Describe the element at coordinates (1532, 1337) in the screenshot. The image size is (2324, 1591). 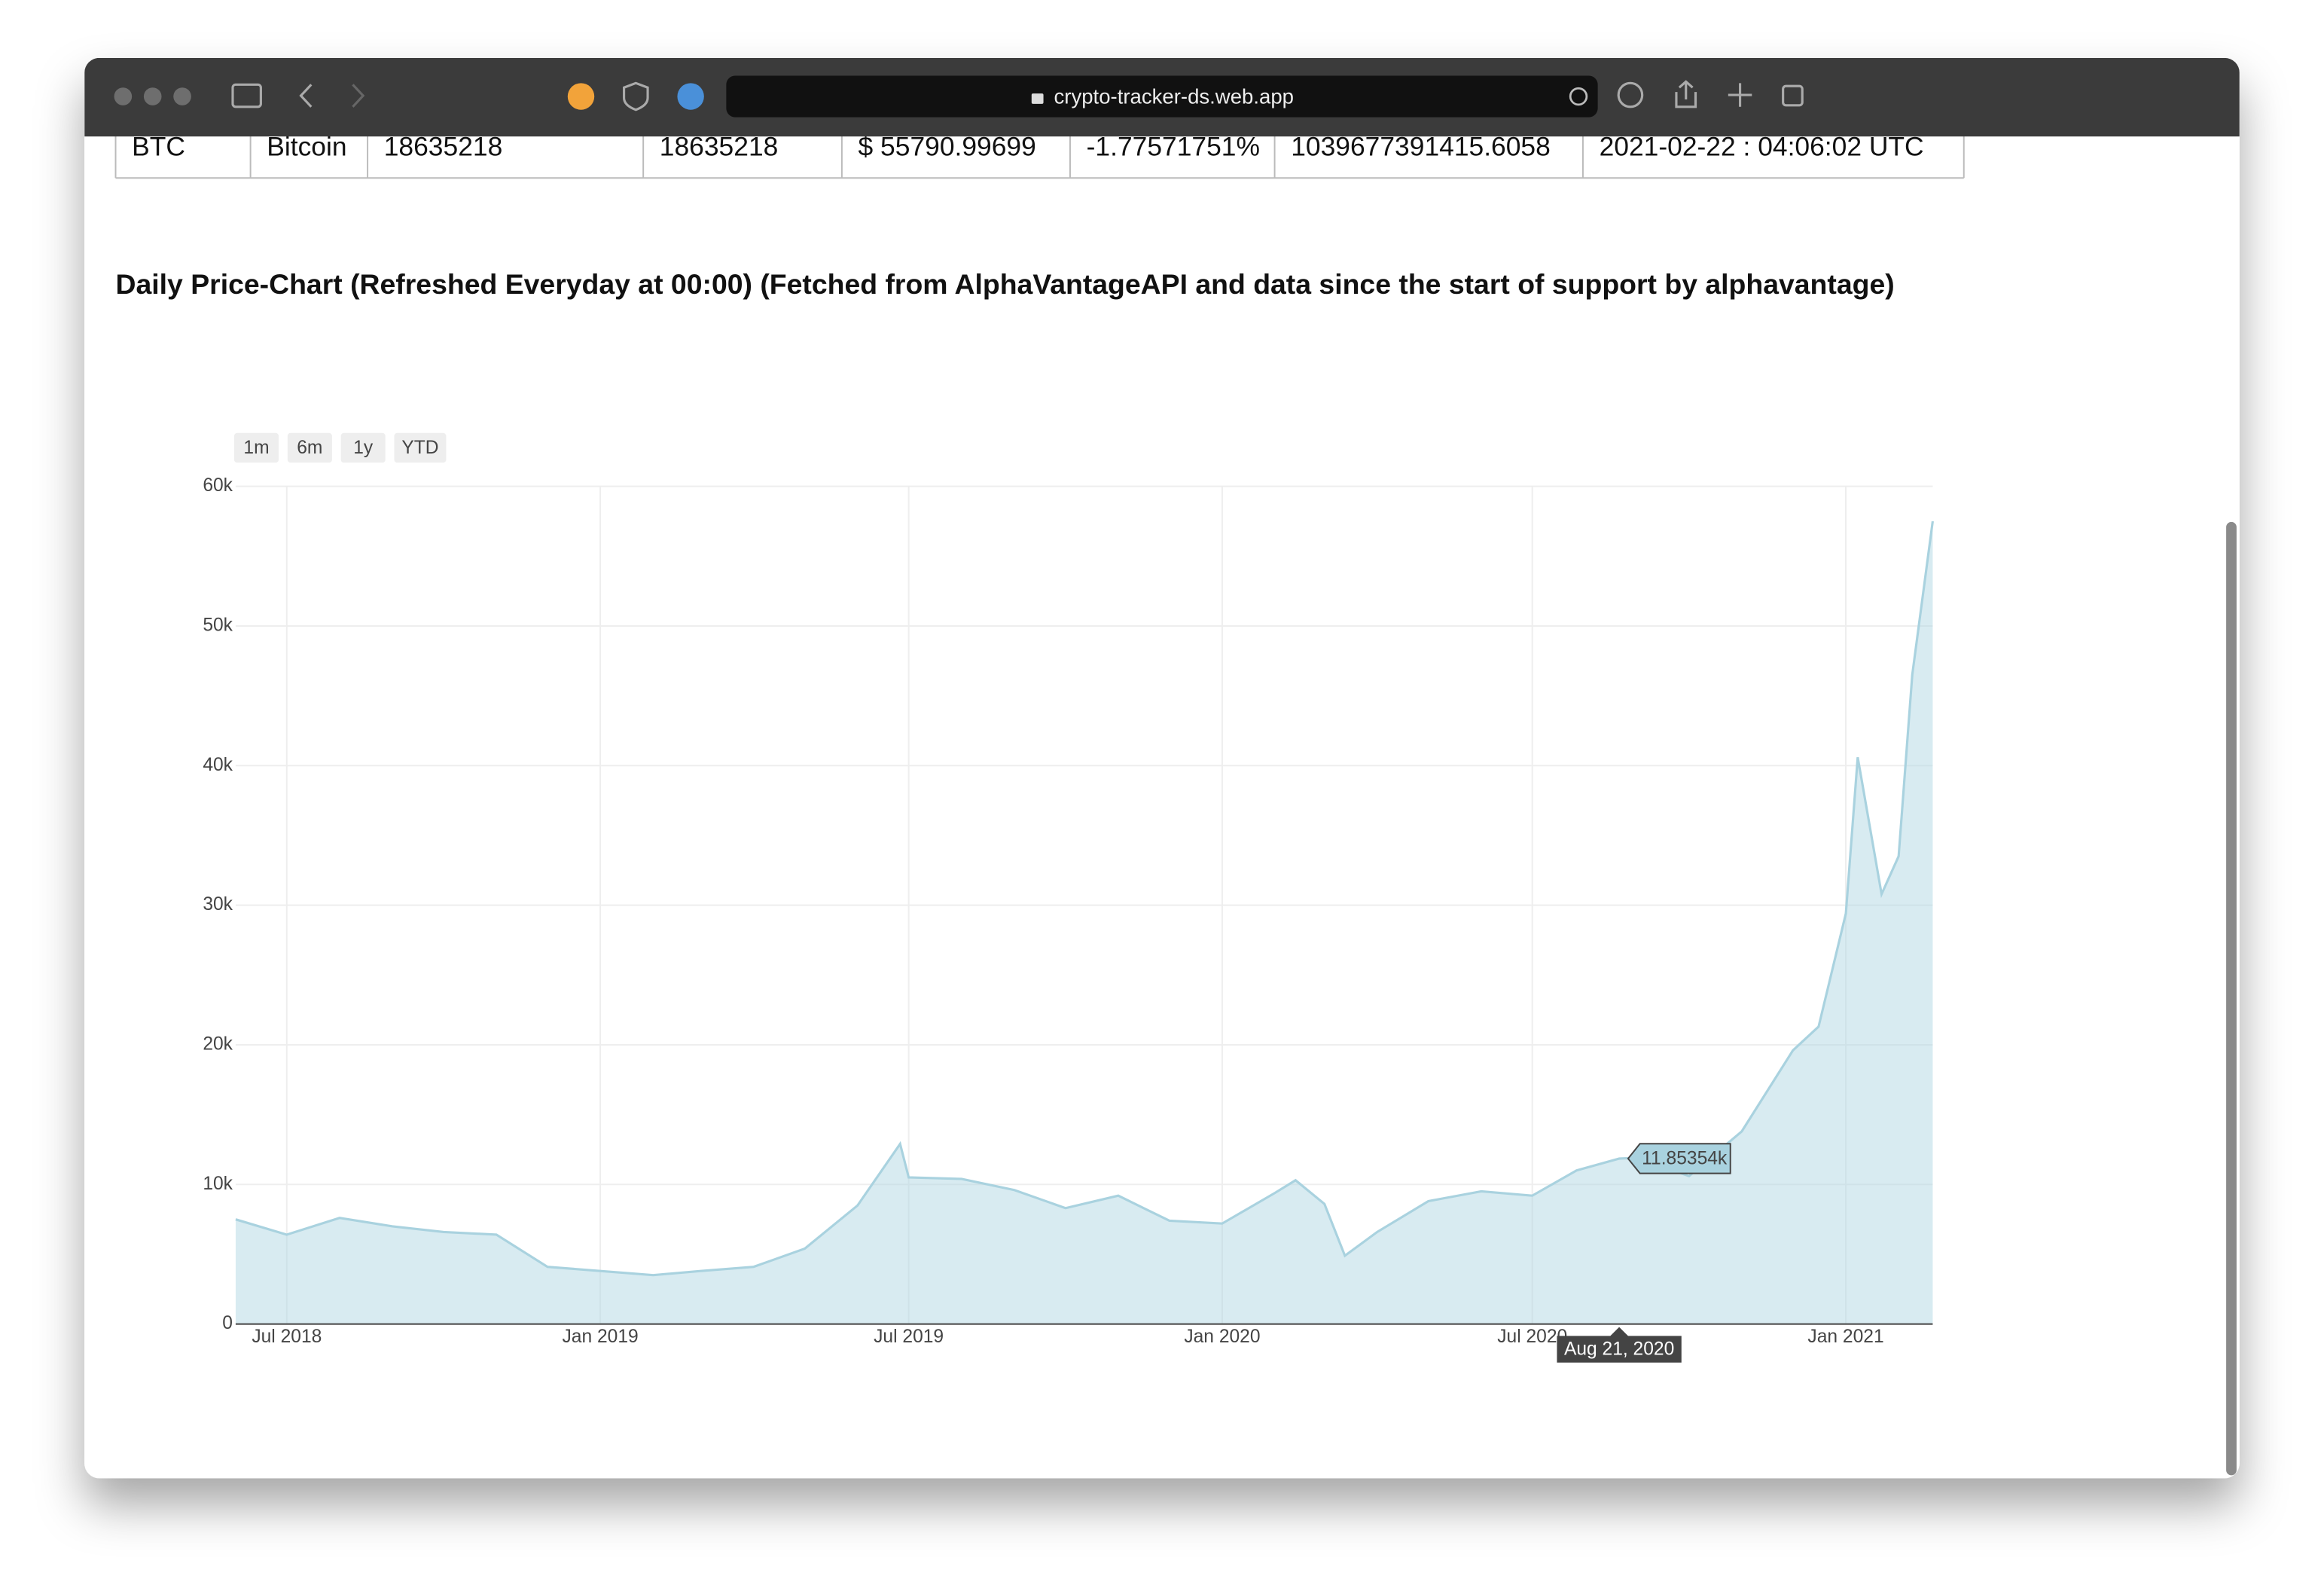
I see `x-tick-label: Jul 2020` at that location.